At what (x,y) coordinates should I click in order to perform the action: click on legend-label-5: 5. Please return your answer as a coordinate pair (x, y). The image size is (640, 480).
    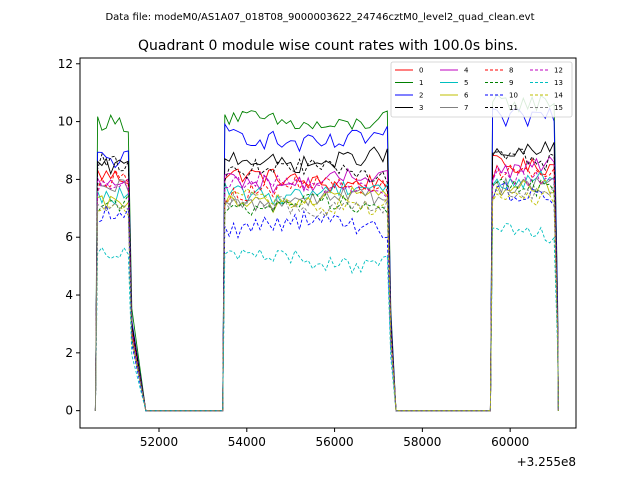
    Looking at the image, I should click on (466, 83).